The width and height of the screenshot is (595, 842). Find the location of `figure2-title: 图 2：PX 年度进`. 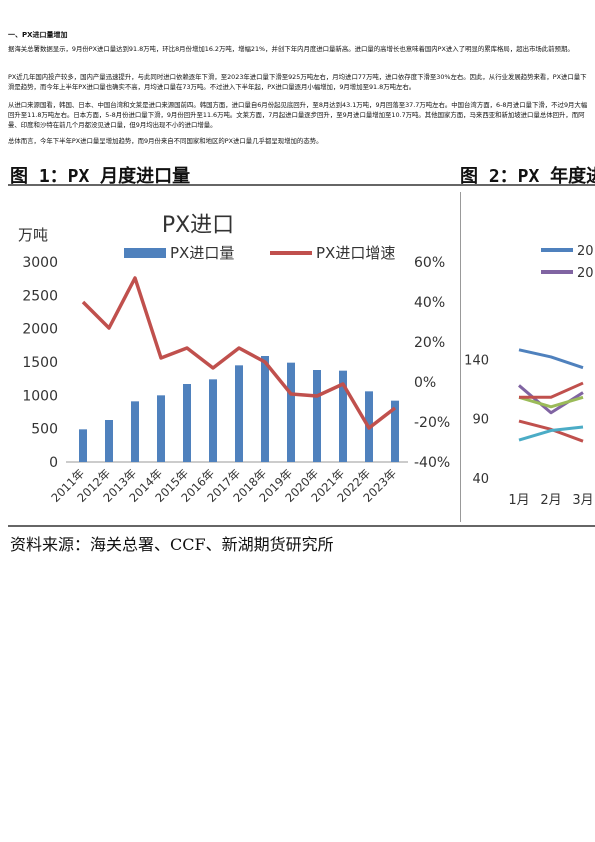

figure2-title: 图 2：PX 年度进 is located at coordinates (527, 176).